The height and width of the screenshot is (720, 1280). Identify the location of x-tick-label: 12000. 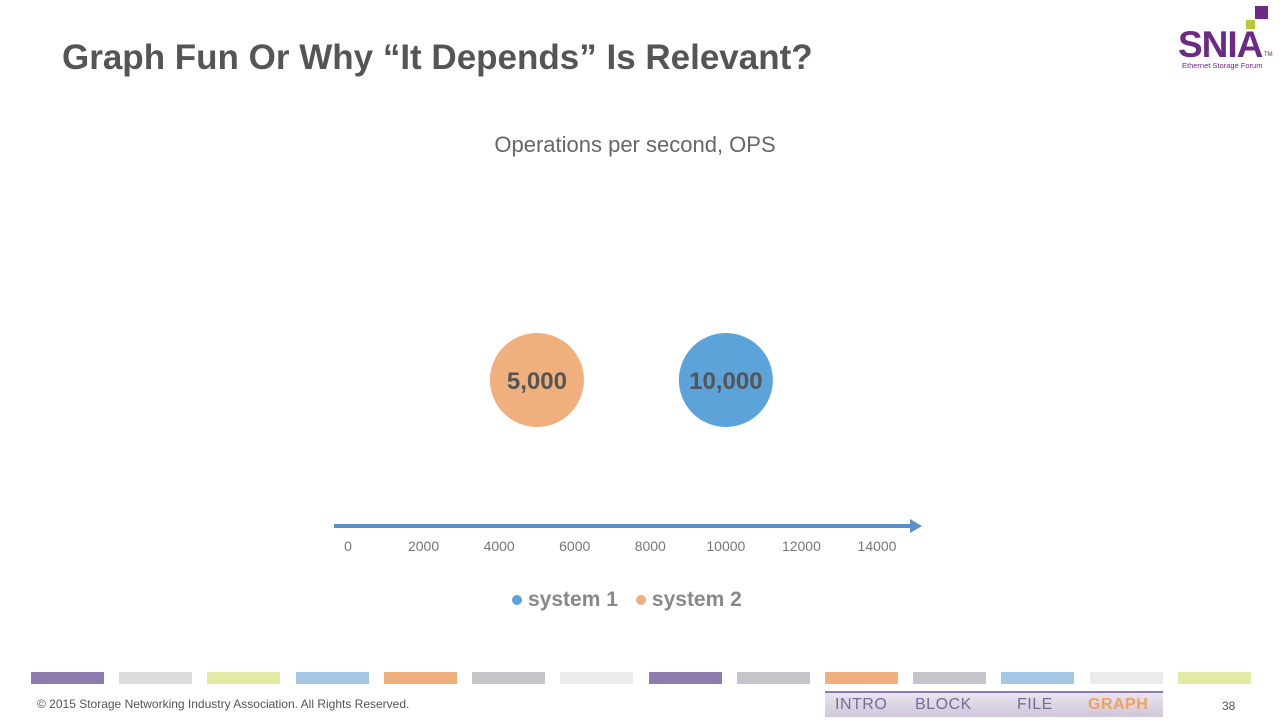
(801, 546).